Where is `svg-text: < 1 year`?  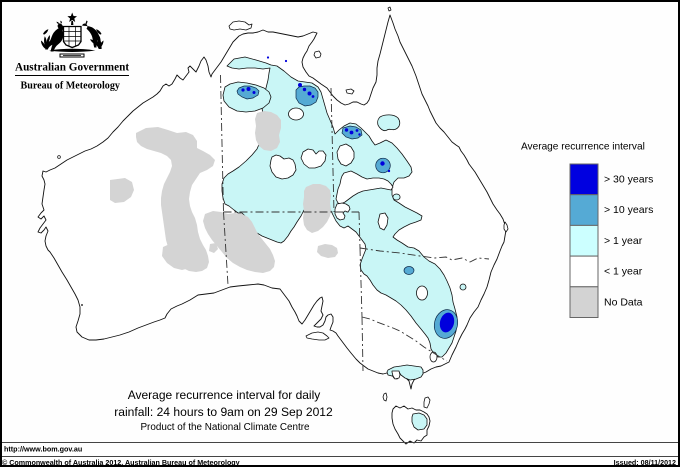 svg-text: < 1 year is located at coordinates (623, 272).